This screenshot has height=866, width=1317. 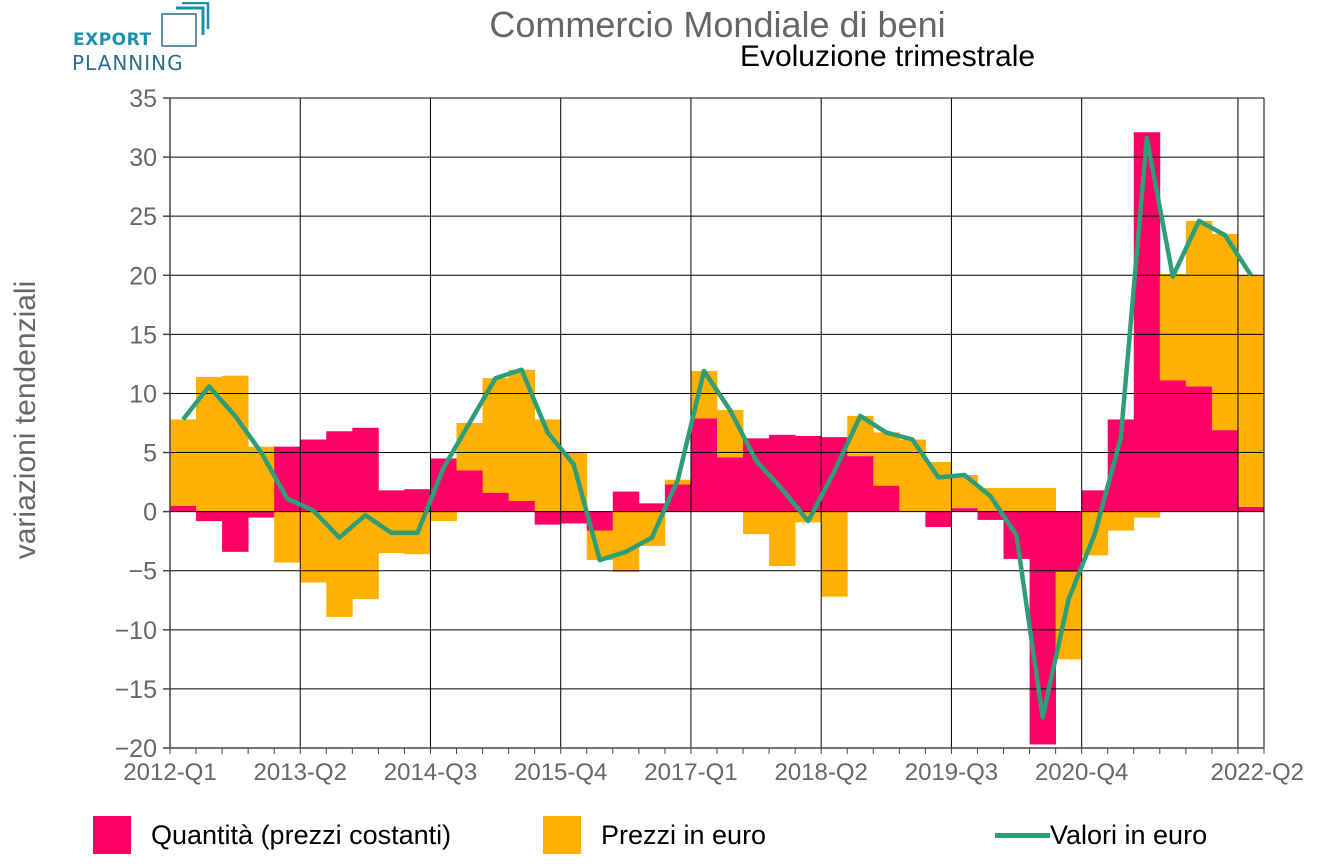 I want to click on y-tick-label: −20, so click(x=136, y=749).